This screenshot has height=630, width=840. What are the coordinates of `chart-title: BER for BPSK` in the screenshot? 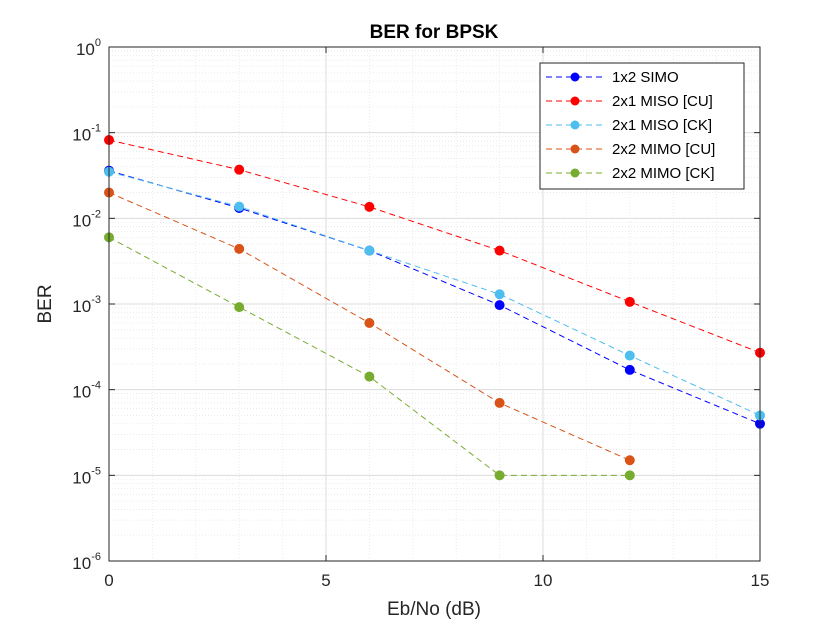 It's located at (434, 32).